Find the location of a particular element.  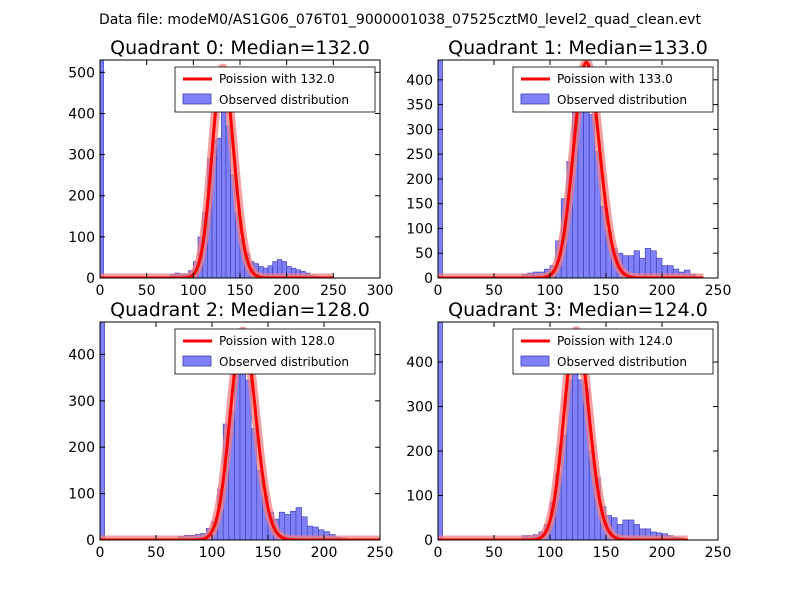

subplot-title: Quadrant 0: Median=132.0 is located at coordinates (240, 48).